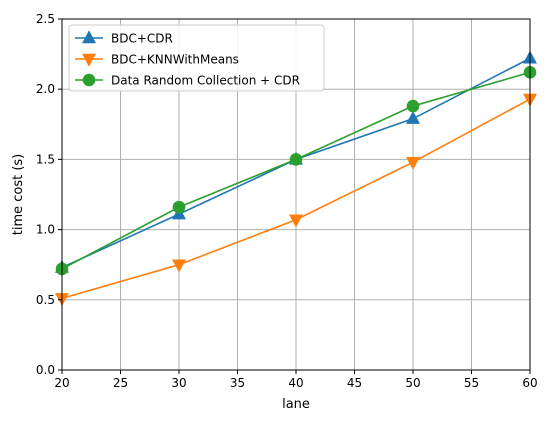  I want to click on legend-box, so click(196, 58).